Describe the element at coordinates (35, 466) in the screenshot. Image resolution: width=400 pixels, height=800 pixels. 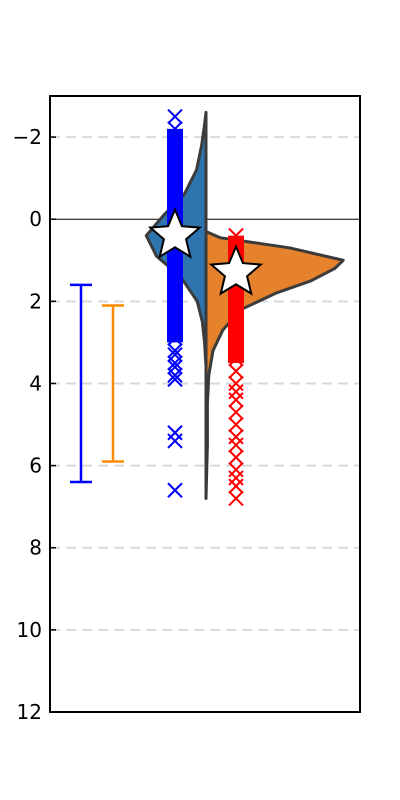
I see `y-tick-label: 6` at that location.